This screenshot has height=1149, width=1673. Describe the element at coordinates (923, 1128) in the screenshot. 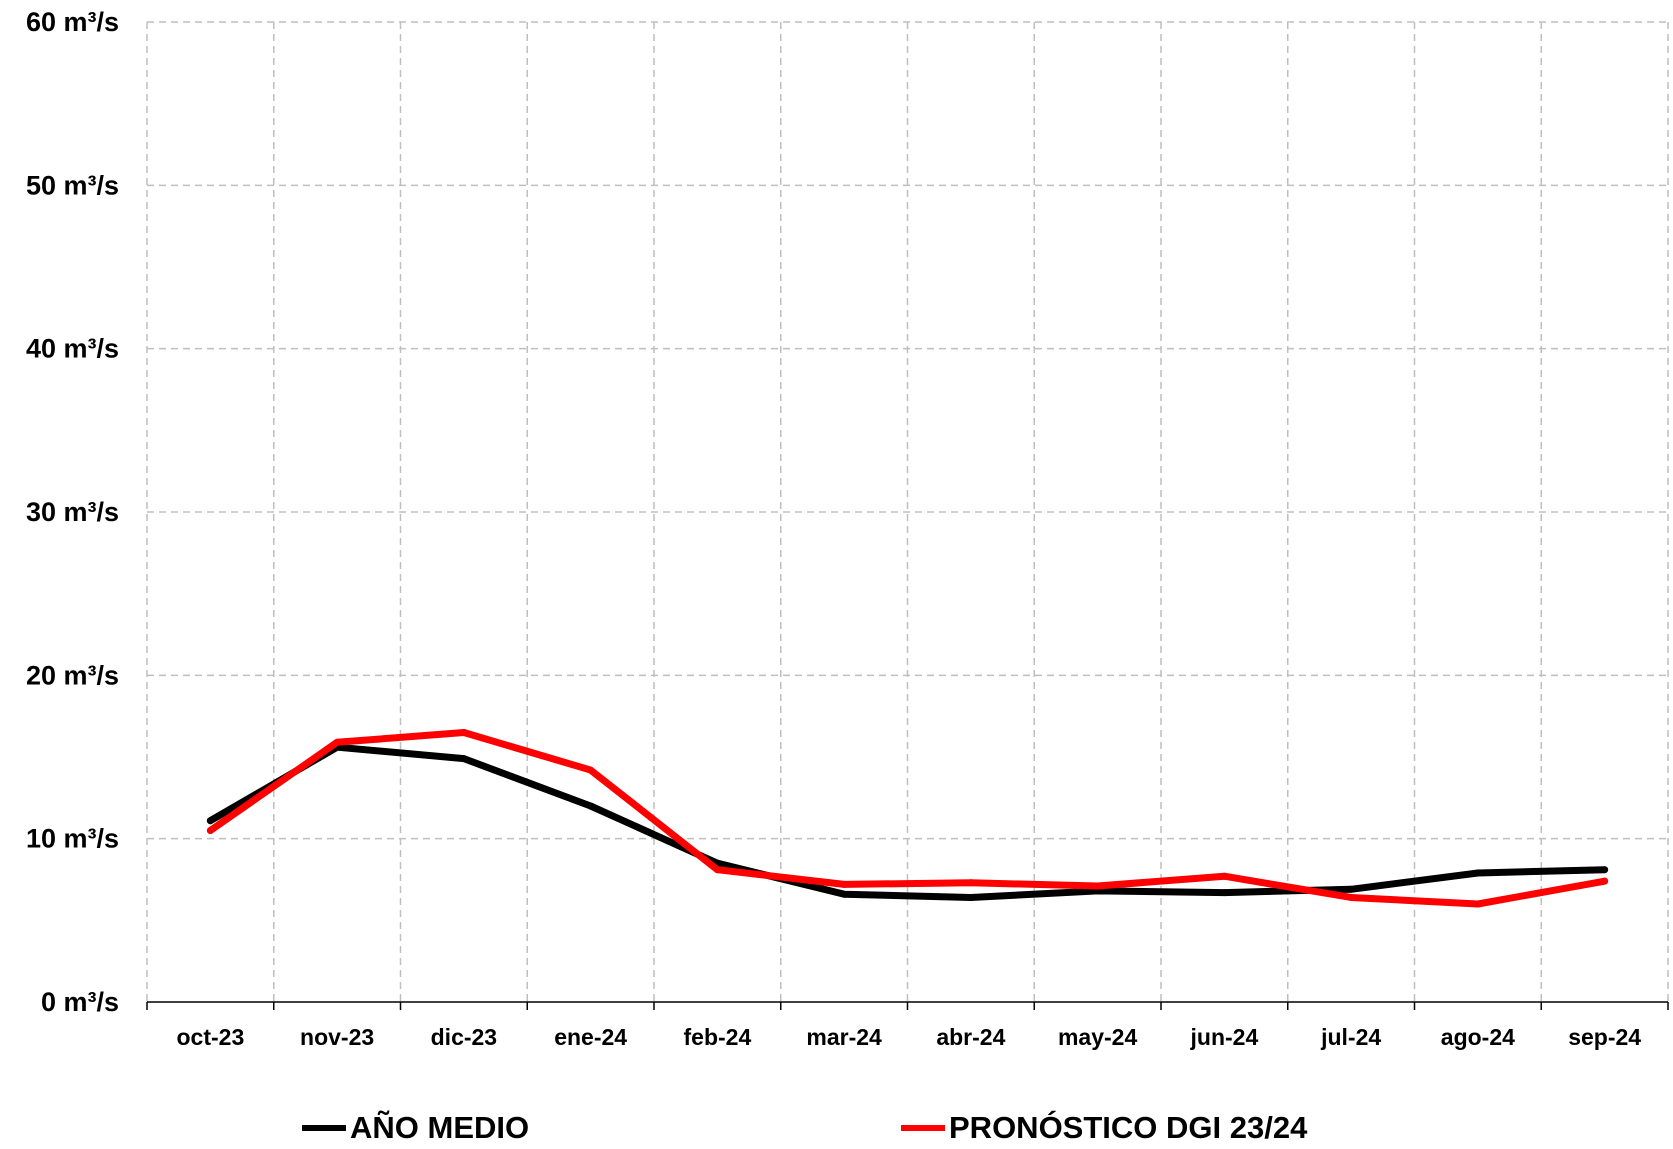

I see `legend-swatch-pronostico` at that location.